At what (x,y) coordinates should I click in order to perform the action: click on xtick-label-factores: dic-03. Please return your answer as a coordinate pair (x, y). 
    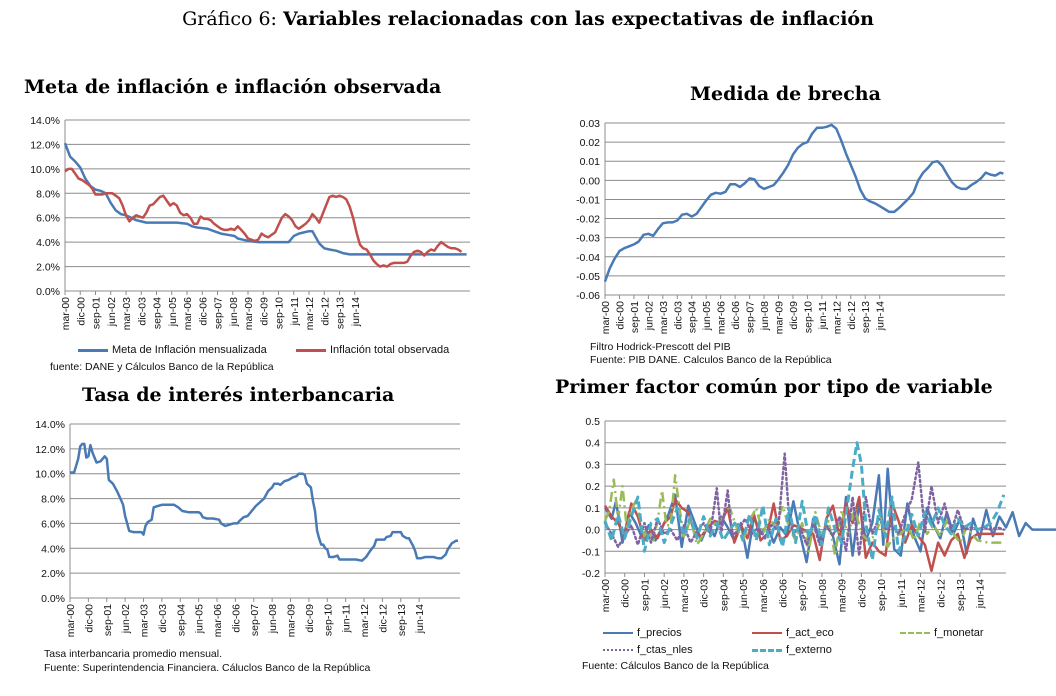
    Looking at the image, I should click on (705, 593).